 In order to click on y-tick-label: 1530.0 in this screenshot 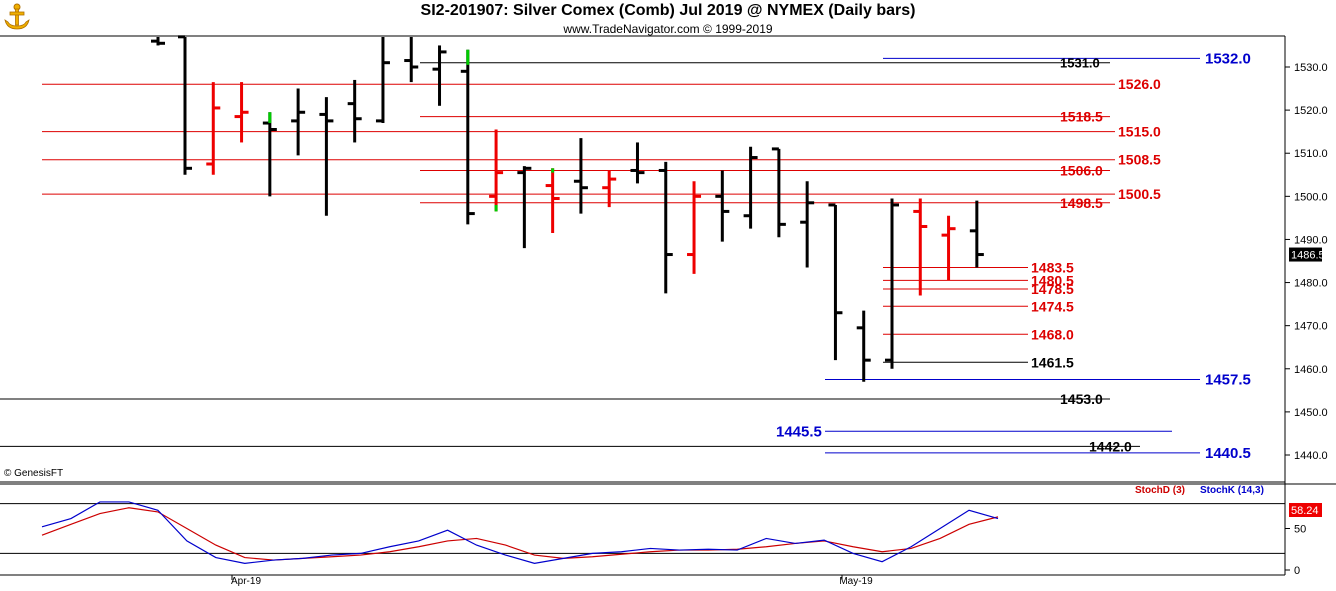, I will do `click(1311, 68)`.